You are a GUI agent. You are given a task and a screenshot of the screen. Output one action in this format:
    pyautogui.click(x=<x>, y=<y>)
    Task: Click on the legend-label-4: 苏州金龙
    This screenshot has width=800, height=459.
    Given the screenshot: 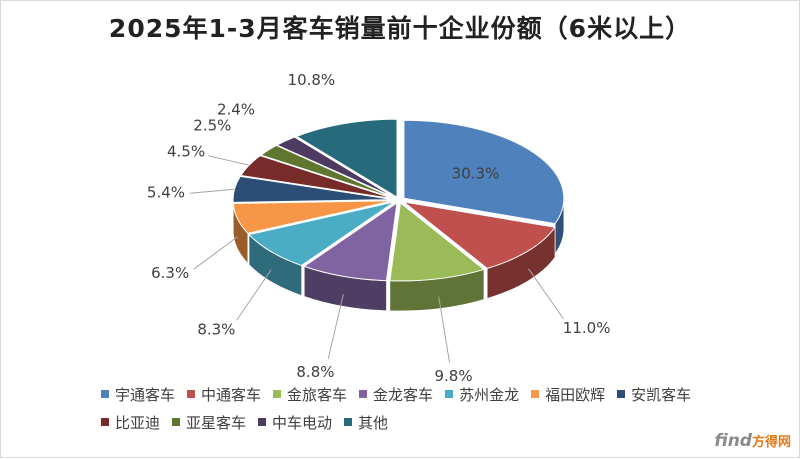 What is the action you would take?
    pyautogui.click(x=489, y=394)
    